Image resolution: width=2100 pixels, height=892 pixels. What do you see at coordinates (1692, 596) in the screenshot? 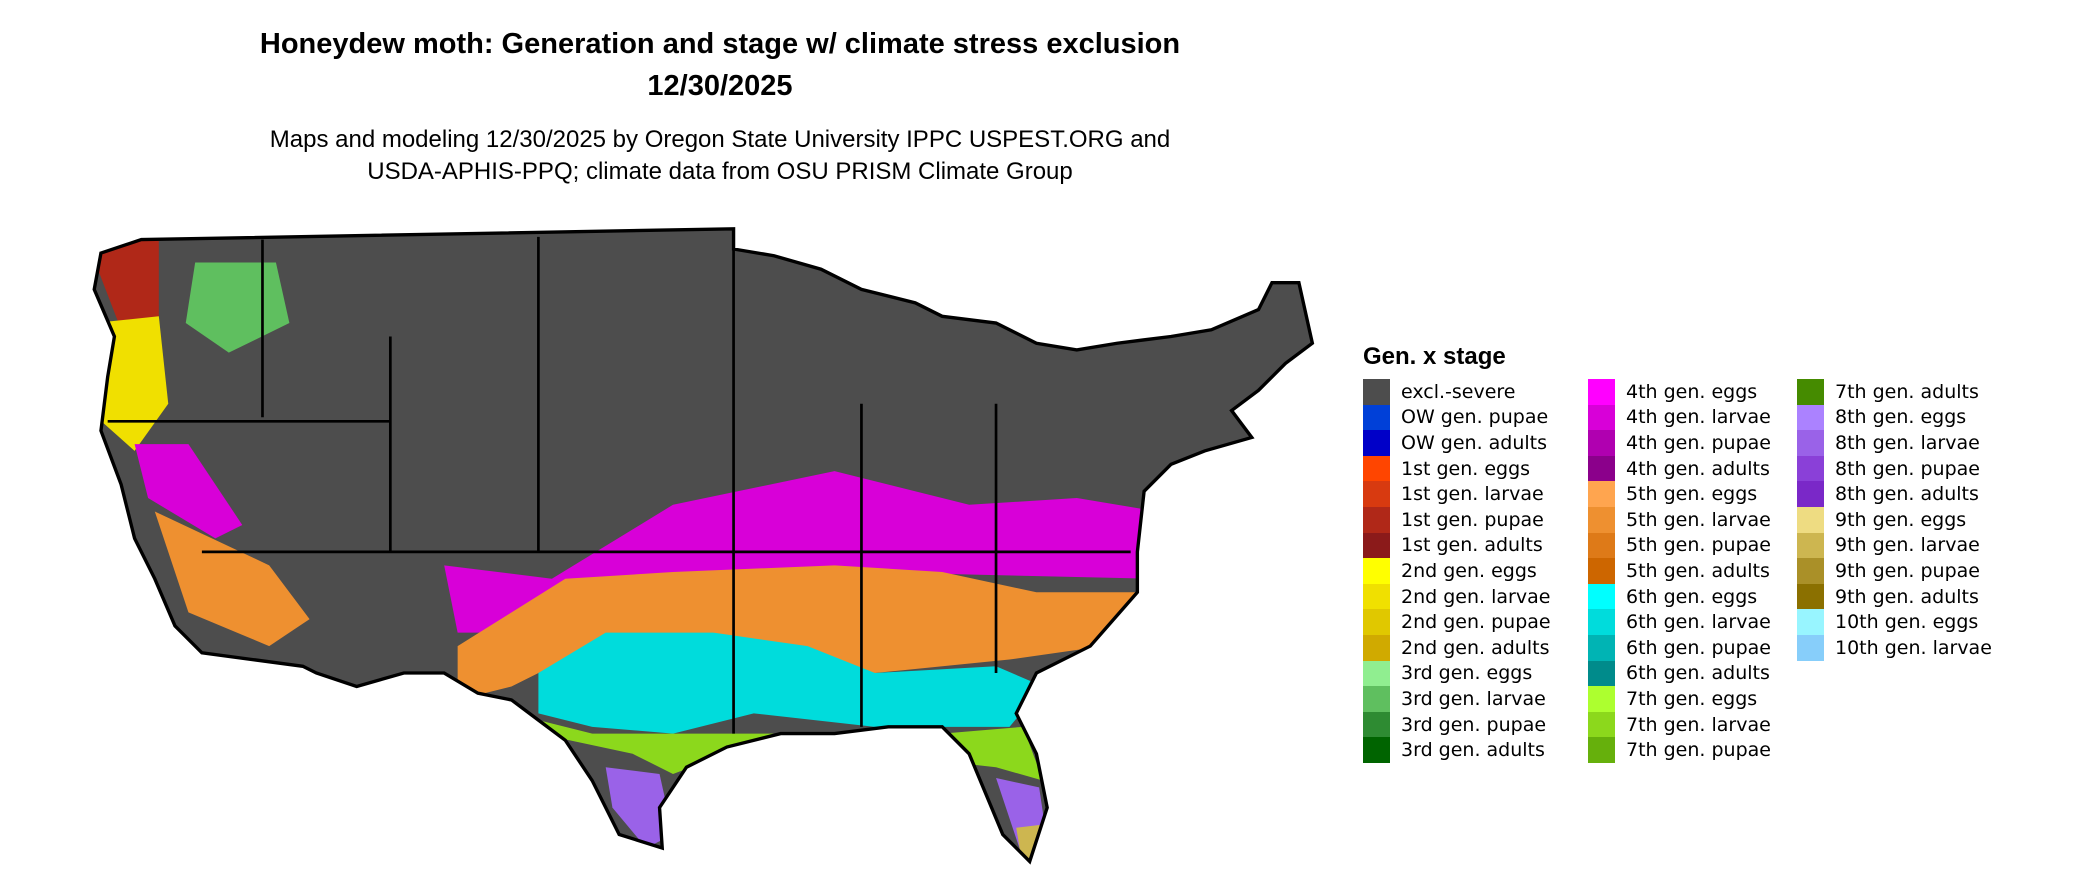
I see `legend-label: 6th gen. eggs` at bounding box center [1692, 596].